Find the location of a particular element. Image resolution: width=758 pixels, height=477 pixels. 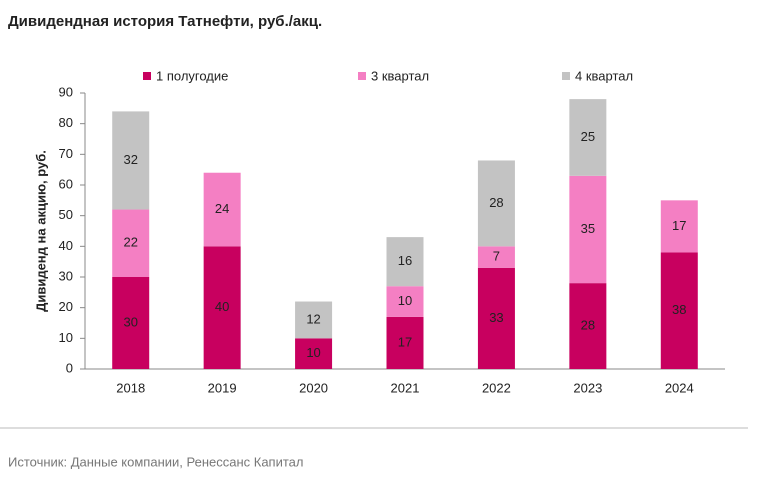

x-tick-label: 2019 is located at coordinates (222, 387).